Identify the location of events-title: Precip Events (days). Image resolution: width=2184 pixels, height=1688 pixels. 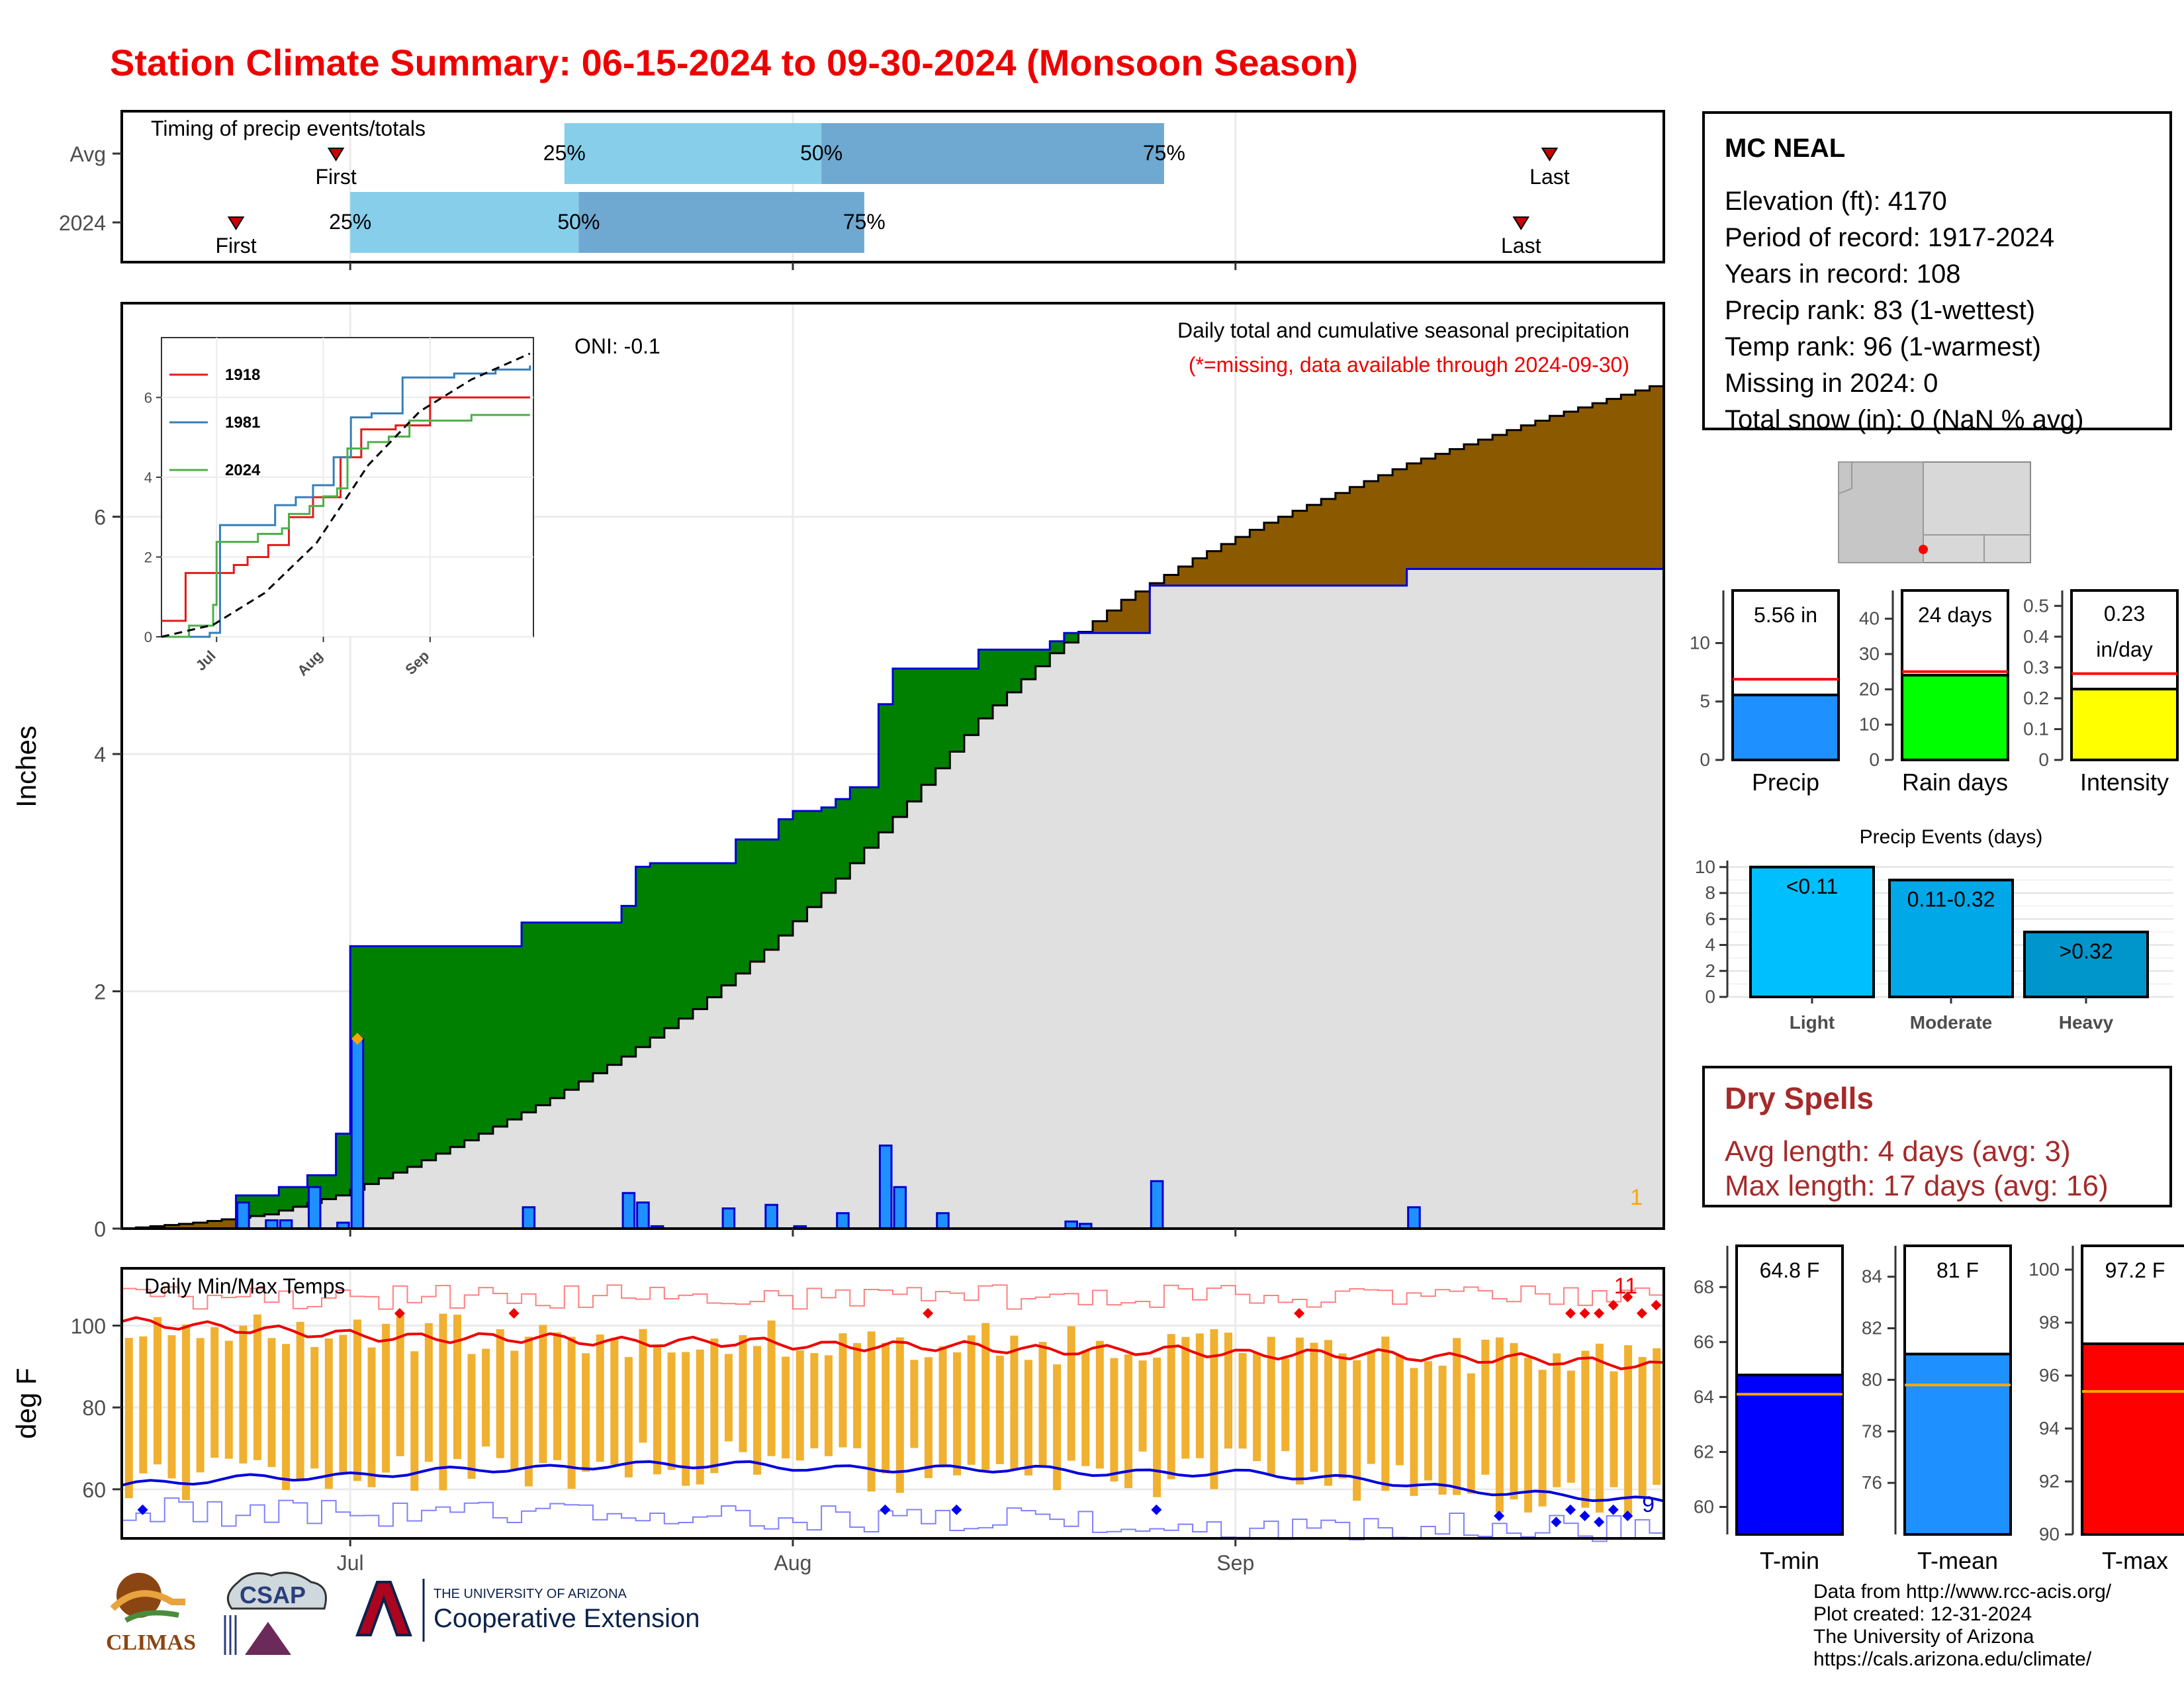
(1951, 837).